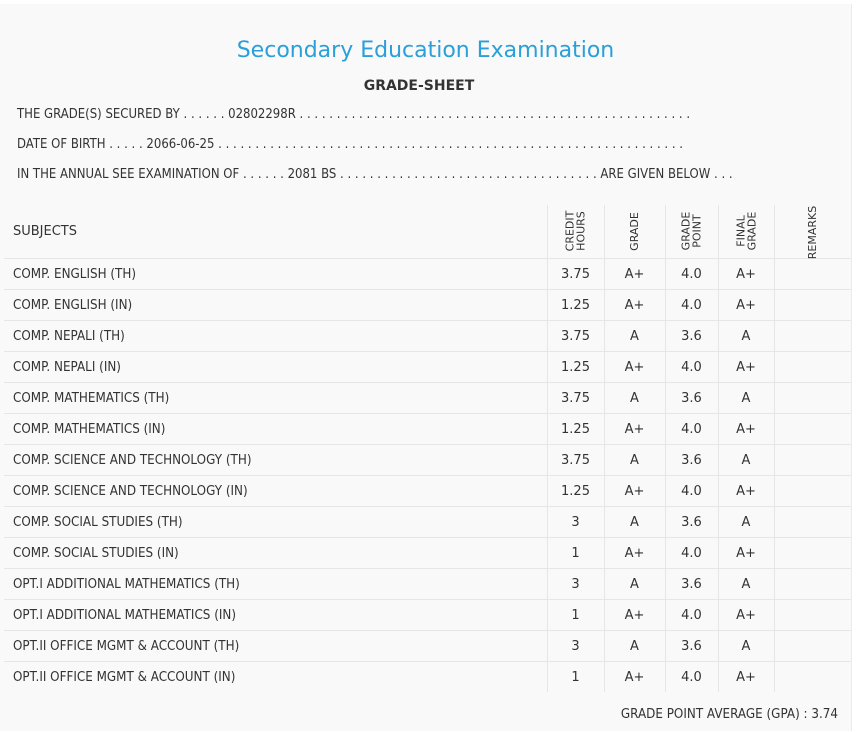  I want to click on table-row: COMP. NEPALI (TH) 3.75 A 3.6 A, so click(427, 336).